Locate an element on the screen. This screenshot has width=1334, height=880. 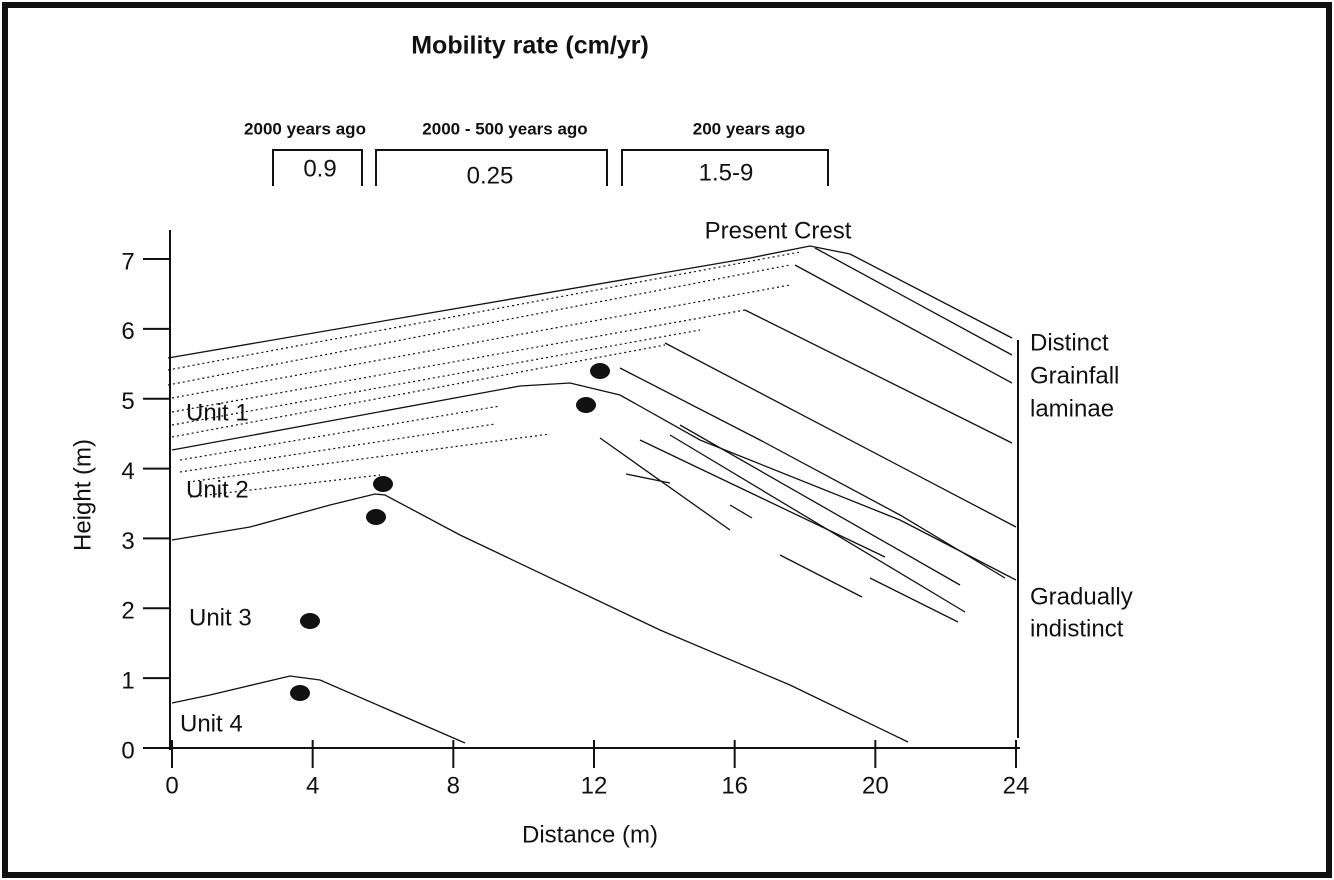
right-label: laminae is located at coordinates (1072, 408).